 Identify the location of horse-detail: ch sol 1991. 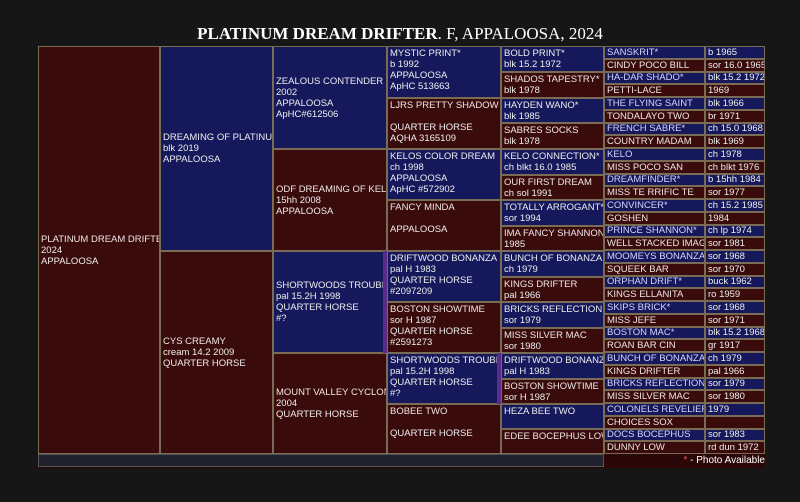
(528, 193).